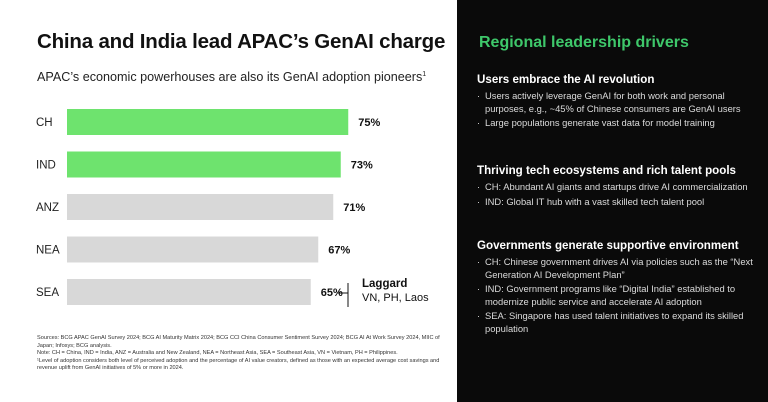  I want to click on value-label-anz: 71%, so click(354, 208).